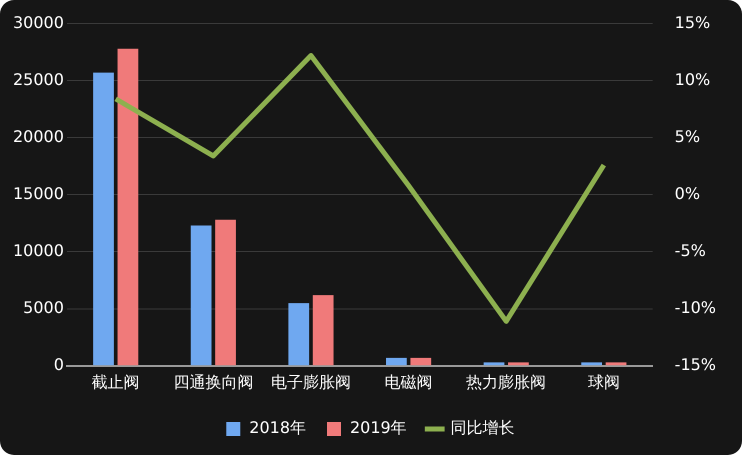 The image size is (742, 455). Describe the element at coordinates (38, 136) in the screenshot. I see `y-tick-label: 20000` at that location.